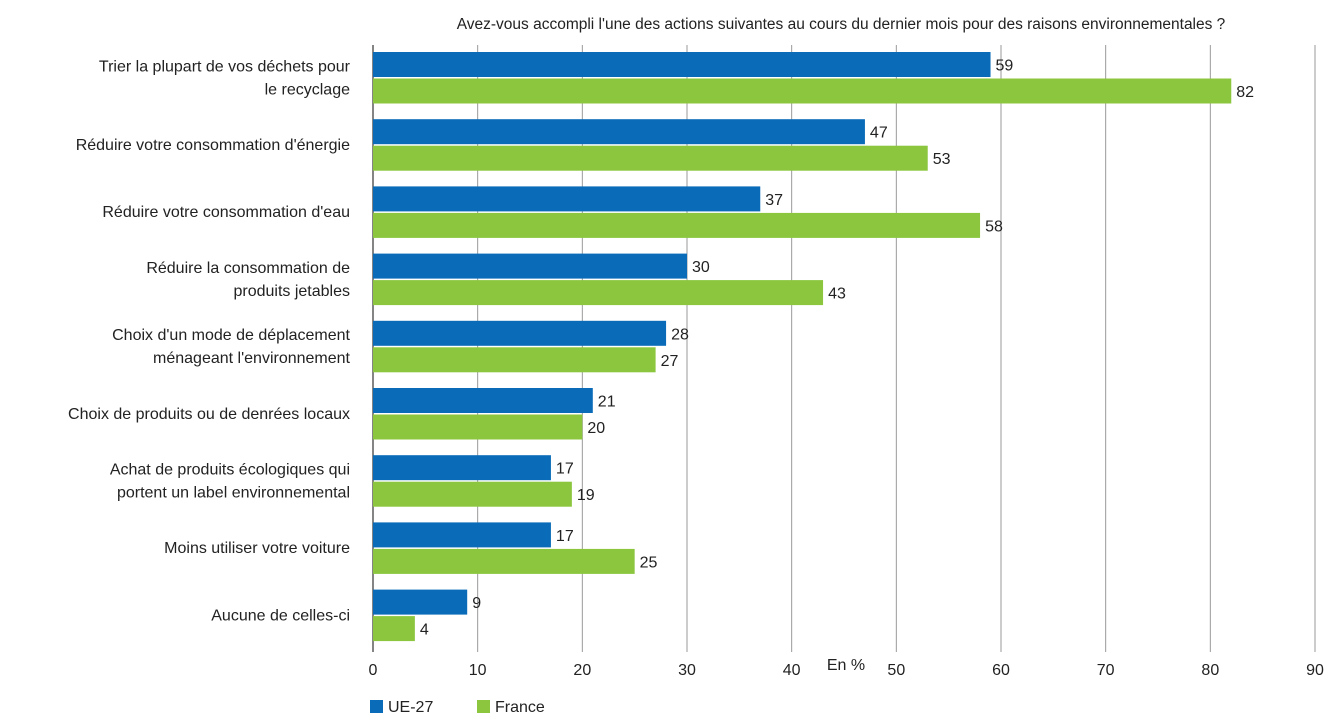  Describe the element at coordinates (520, 707) in the screenshot. I see `legend-label: France` at that location.